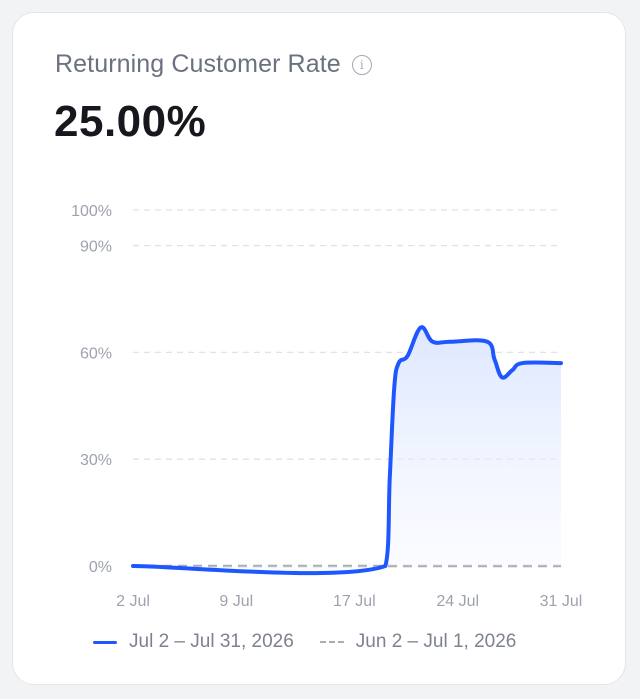 The height and width of the screenshot is (699, 640). I want to click on legend-item-previous: Jun 2 – Jul 1, 2026, so click(418, 642).